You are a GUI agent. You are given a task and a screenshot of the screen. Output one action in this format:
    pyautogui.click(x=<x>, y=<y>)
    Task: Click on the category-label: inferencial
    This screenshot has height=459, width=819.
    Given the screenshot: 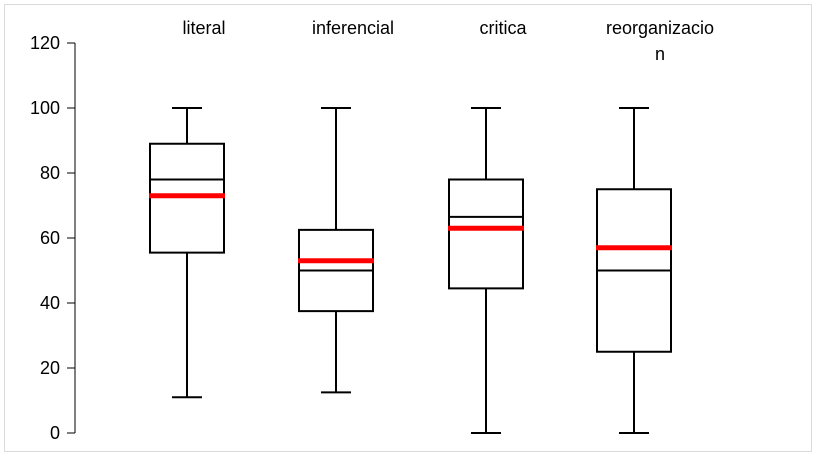 What is the action you would take?
    pyautogui.click(x=353, y=28)
    